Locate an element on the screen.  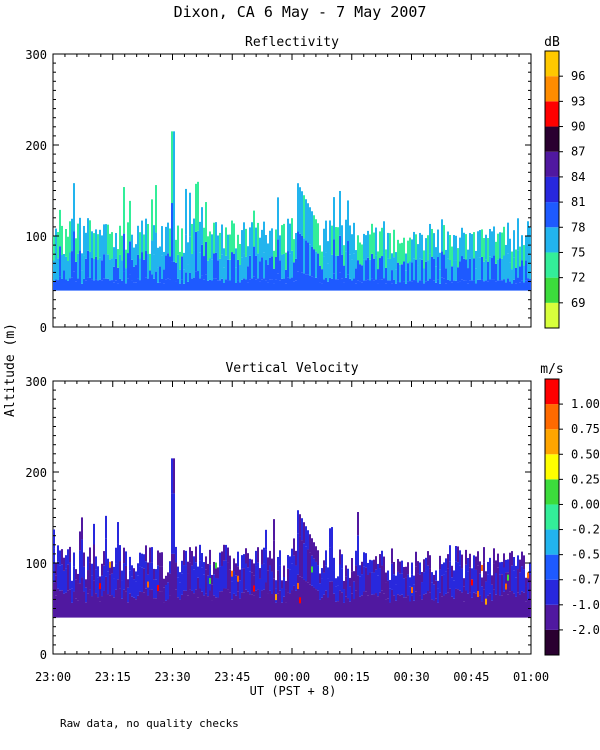
colorbar-label: -1.00 is located at coordinates (585, 605).